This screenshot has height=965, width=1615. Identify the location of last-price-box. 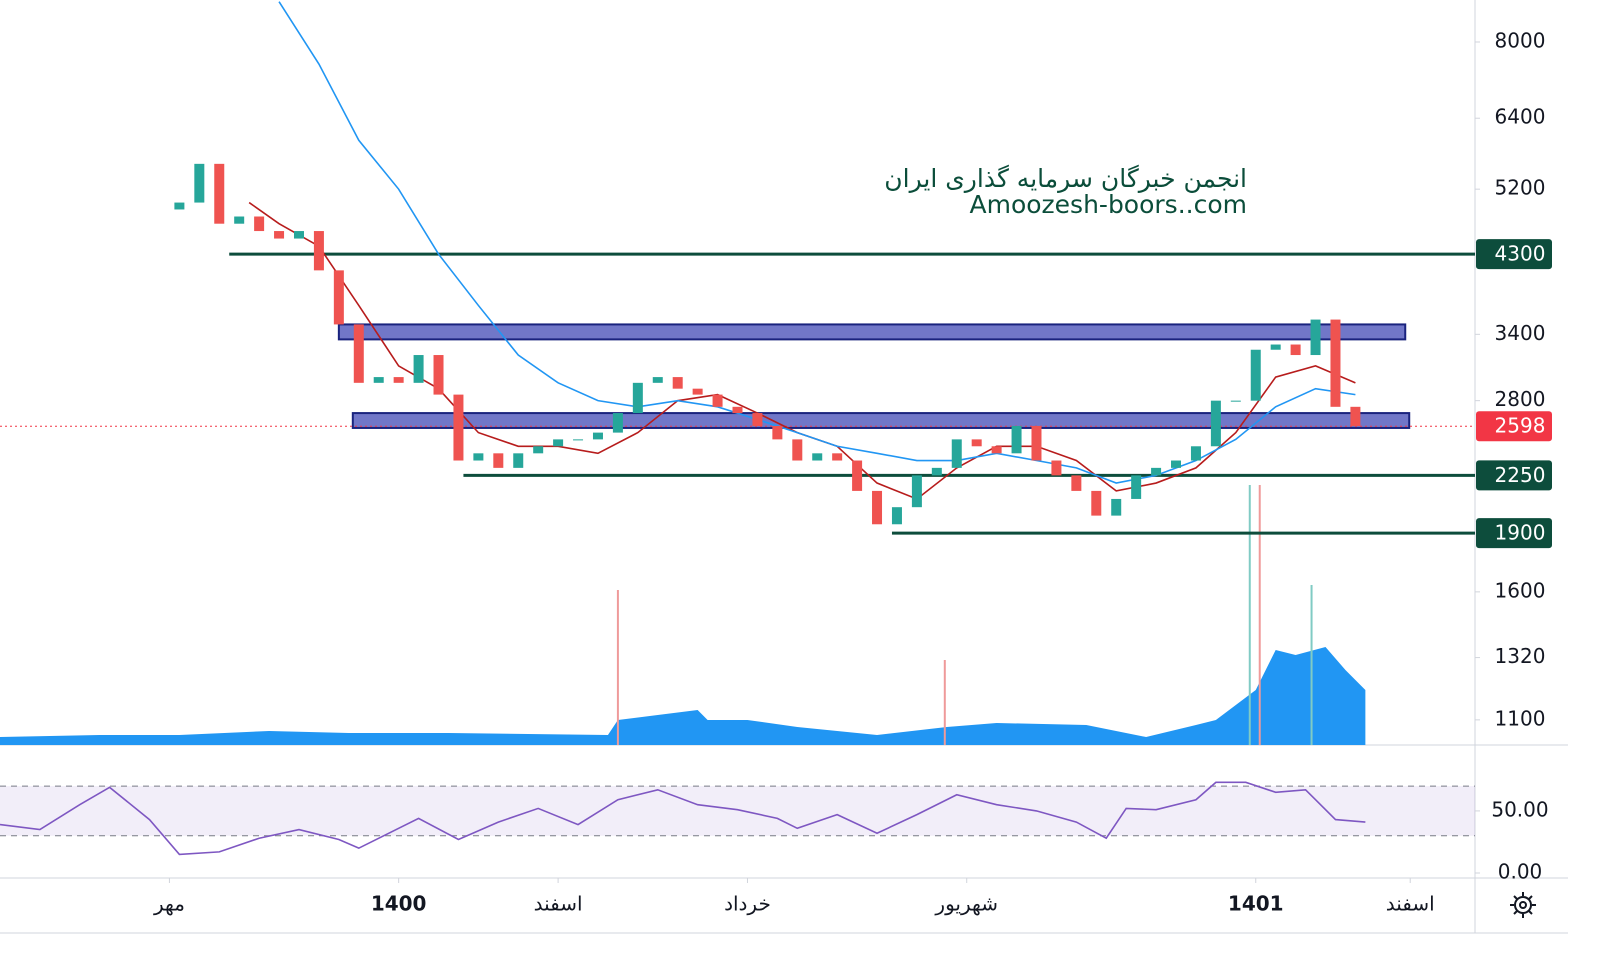
(1514, 426).